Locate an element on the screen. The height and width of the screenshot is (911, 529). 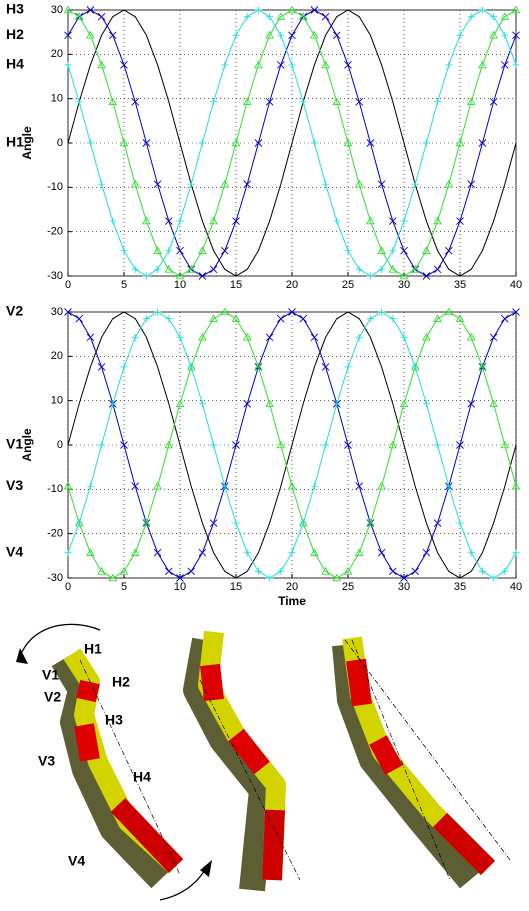
x-axis-label: Time is located at coordinates (292, 601).